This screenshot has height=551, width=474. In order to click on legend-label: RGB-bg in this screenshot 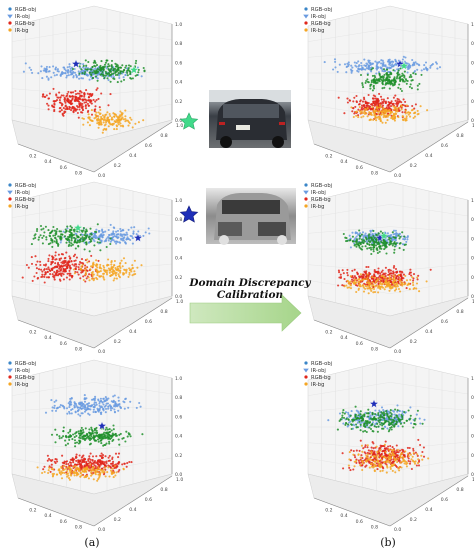, I will do `click(25, 24)`.